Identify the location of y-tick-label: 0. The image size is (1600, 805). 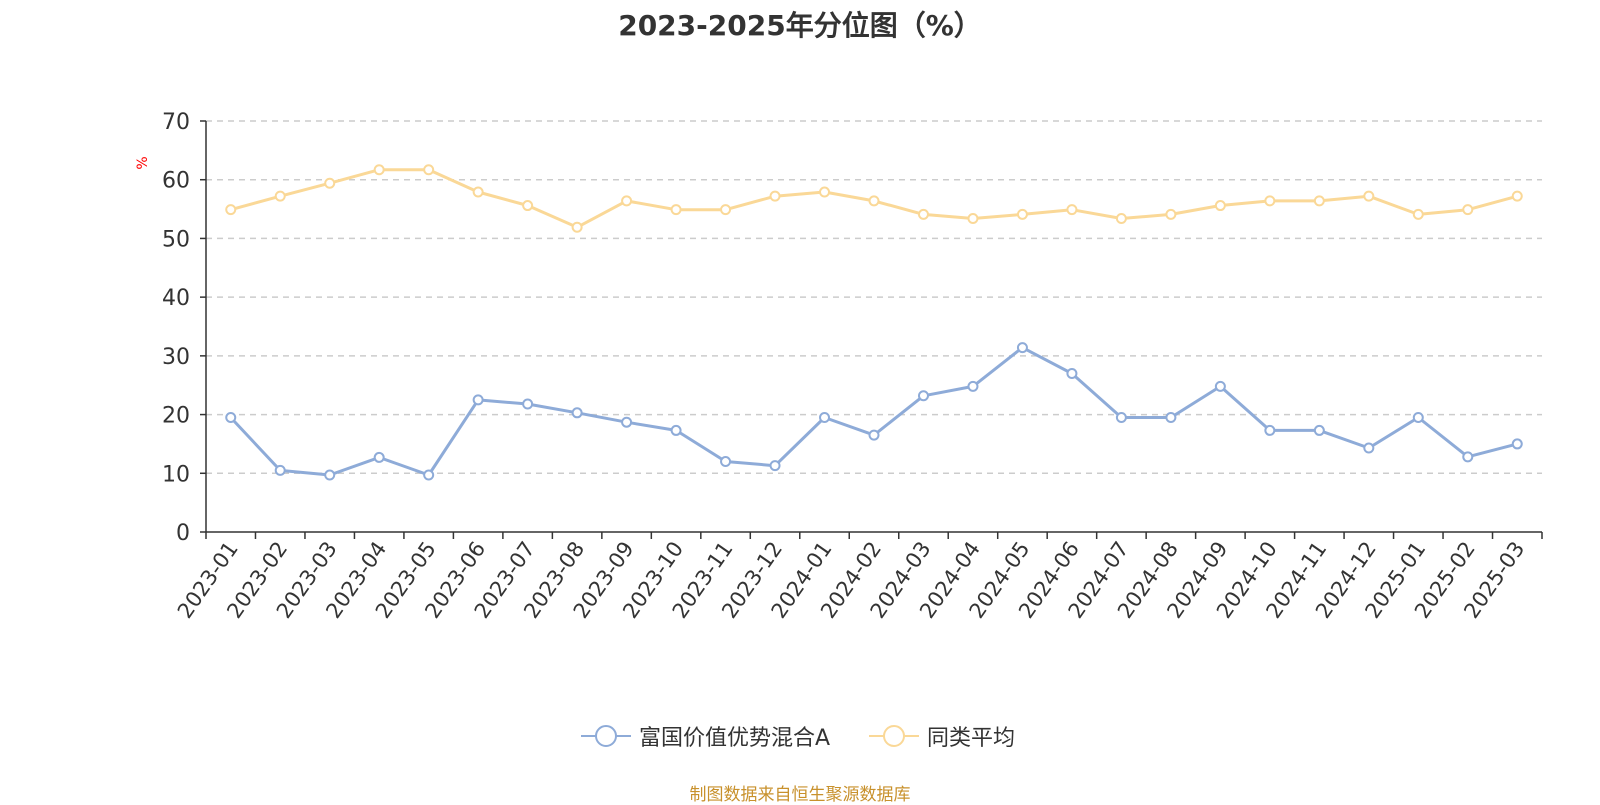
(183, 533).